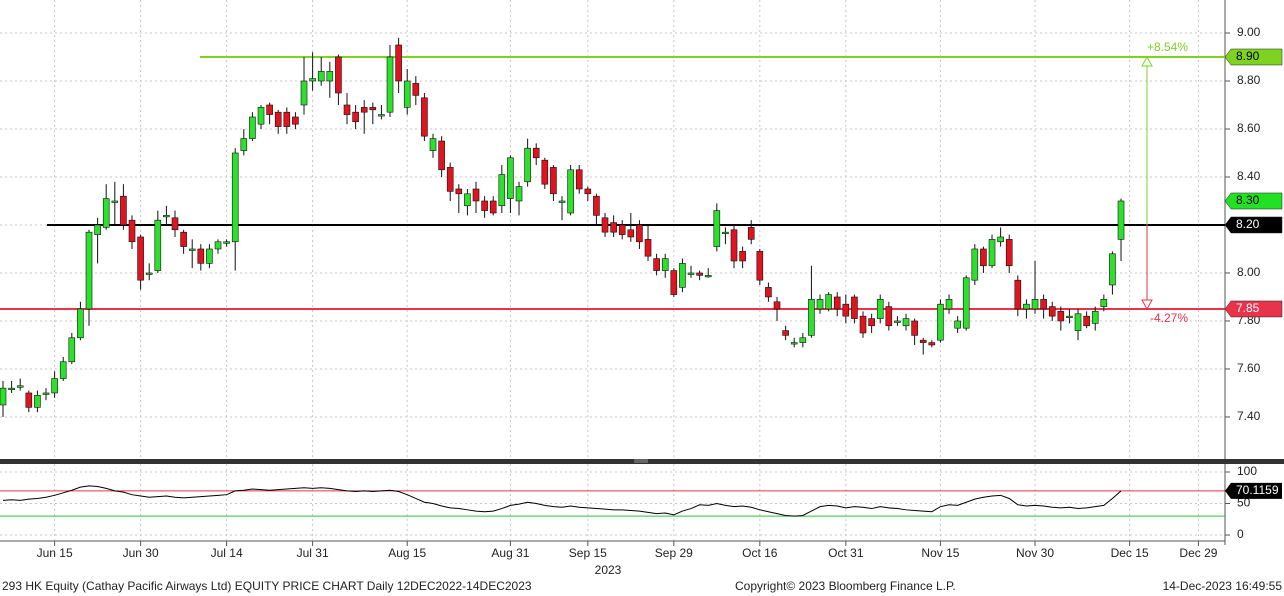 This screenshot has height=596, width=1284. What do you see at coordinates (608, 570) in the screenshot?
I see `x-sublabel: 2023` at bounding box center [608, 570].